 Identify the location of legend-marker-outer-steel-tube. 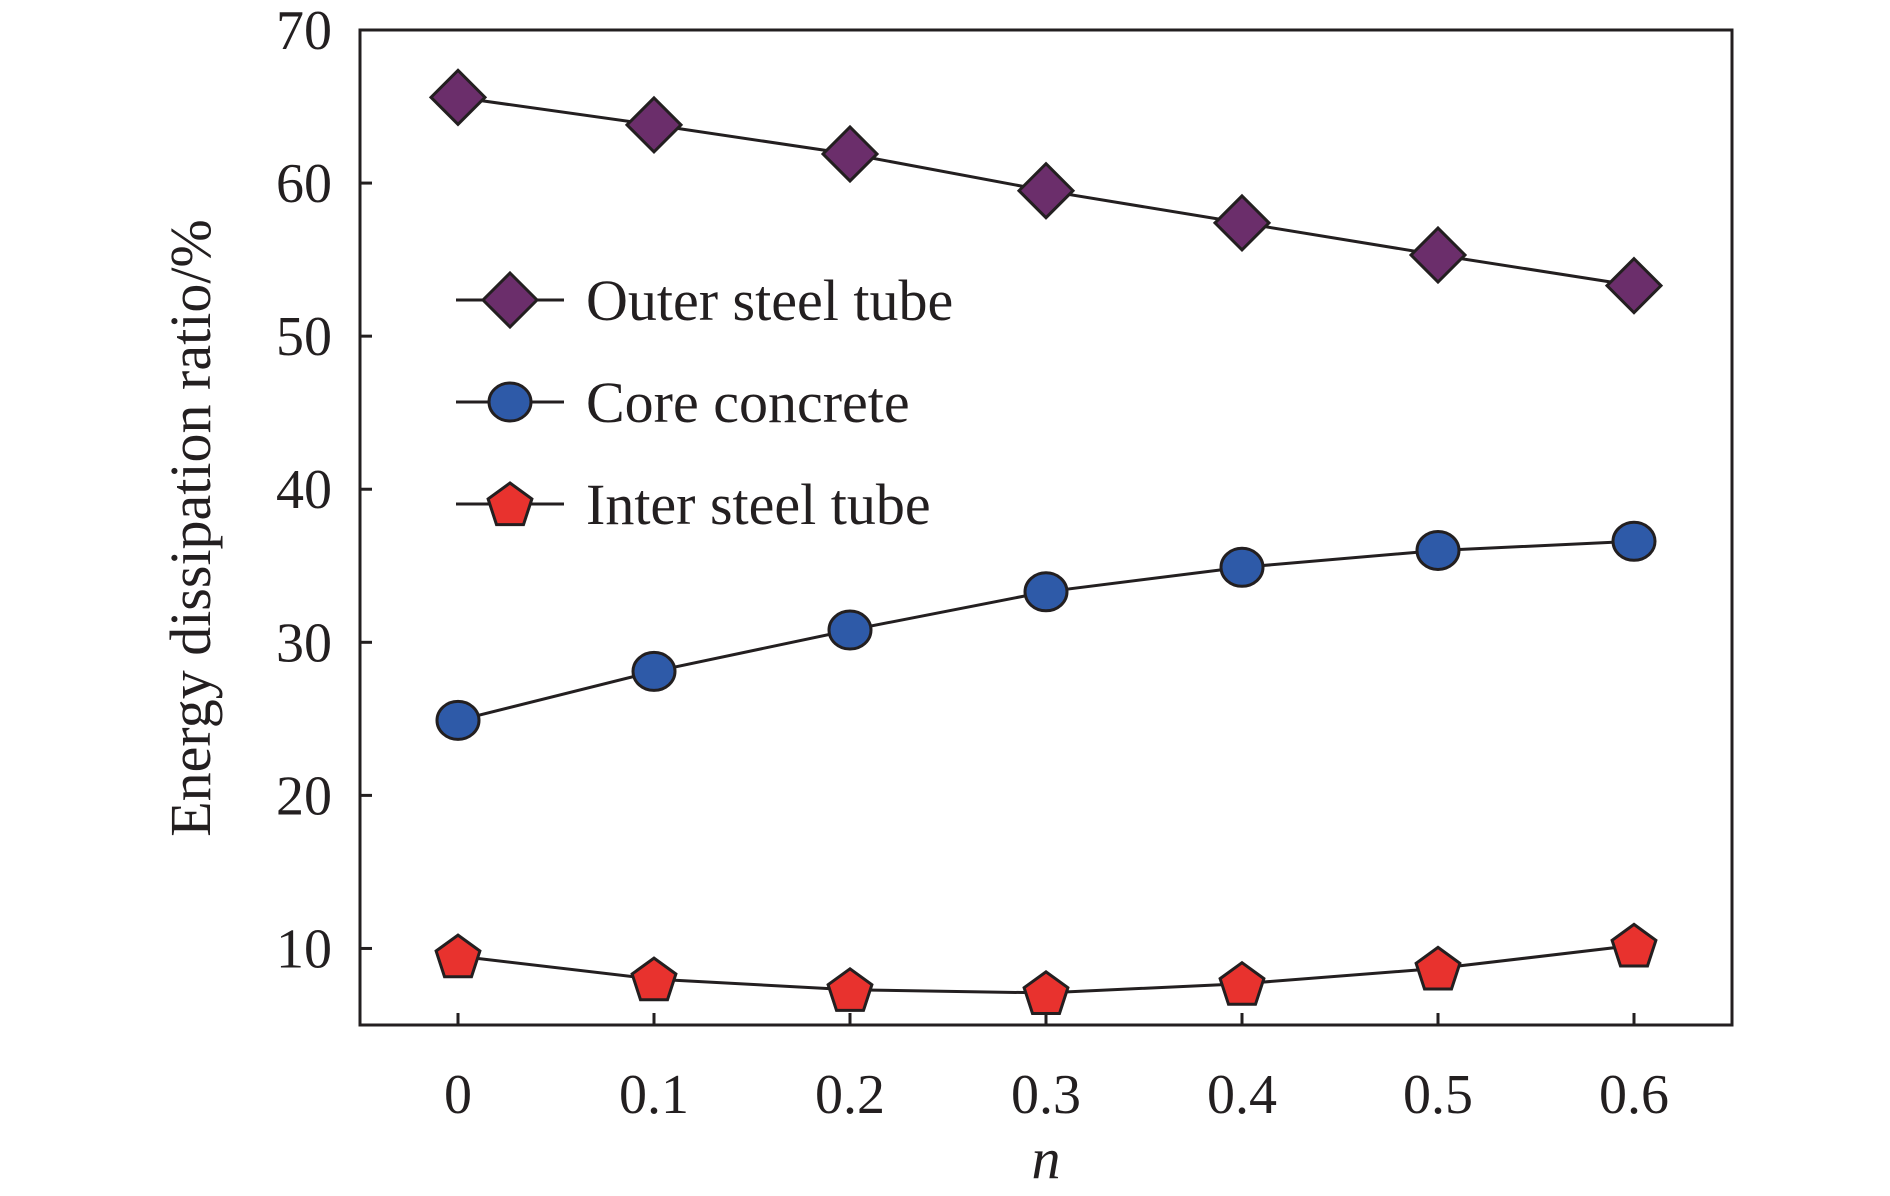
(510, 300).